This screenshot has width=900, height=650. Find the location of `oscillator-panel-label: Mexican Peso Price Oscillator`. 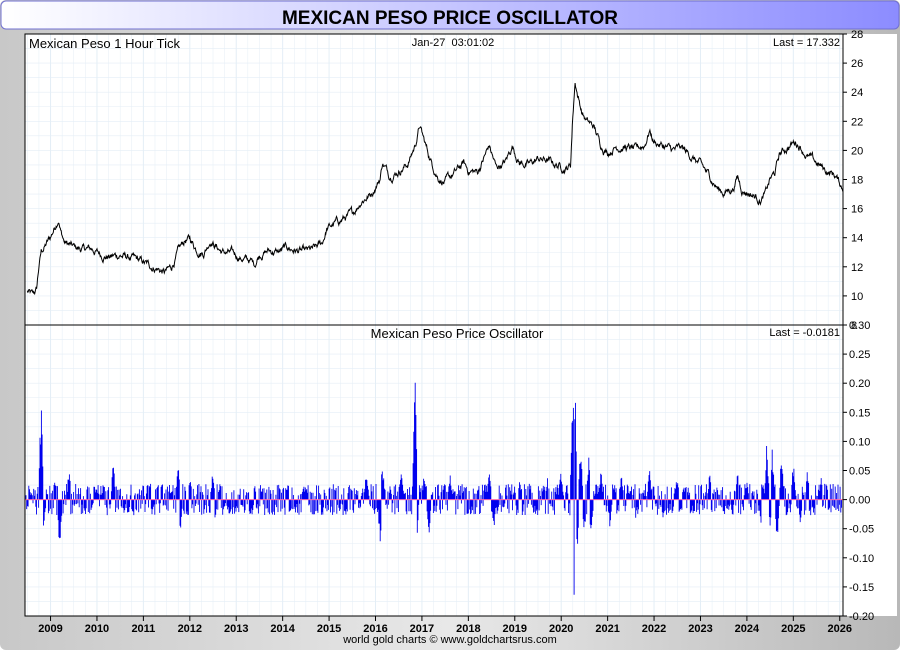

oscillator-panel-label: Mexican Peso Price Oscillator is located at coordinates (457, 333).